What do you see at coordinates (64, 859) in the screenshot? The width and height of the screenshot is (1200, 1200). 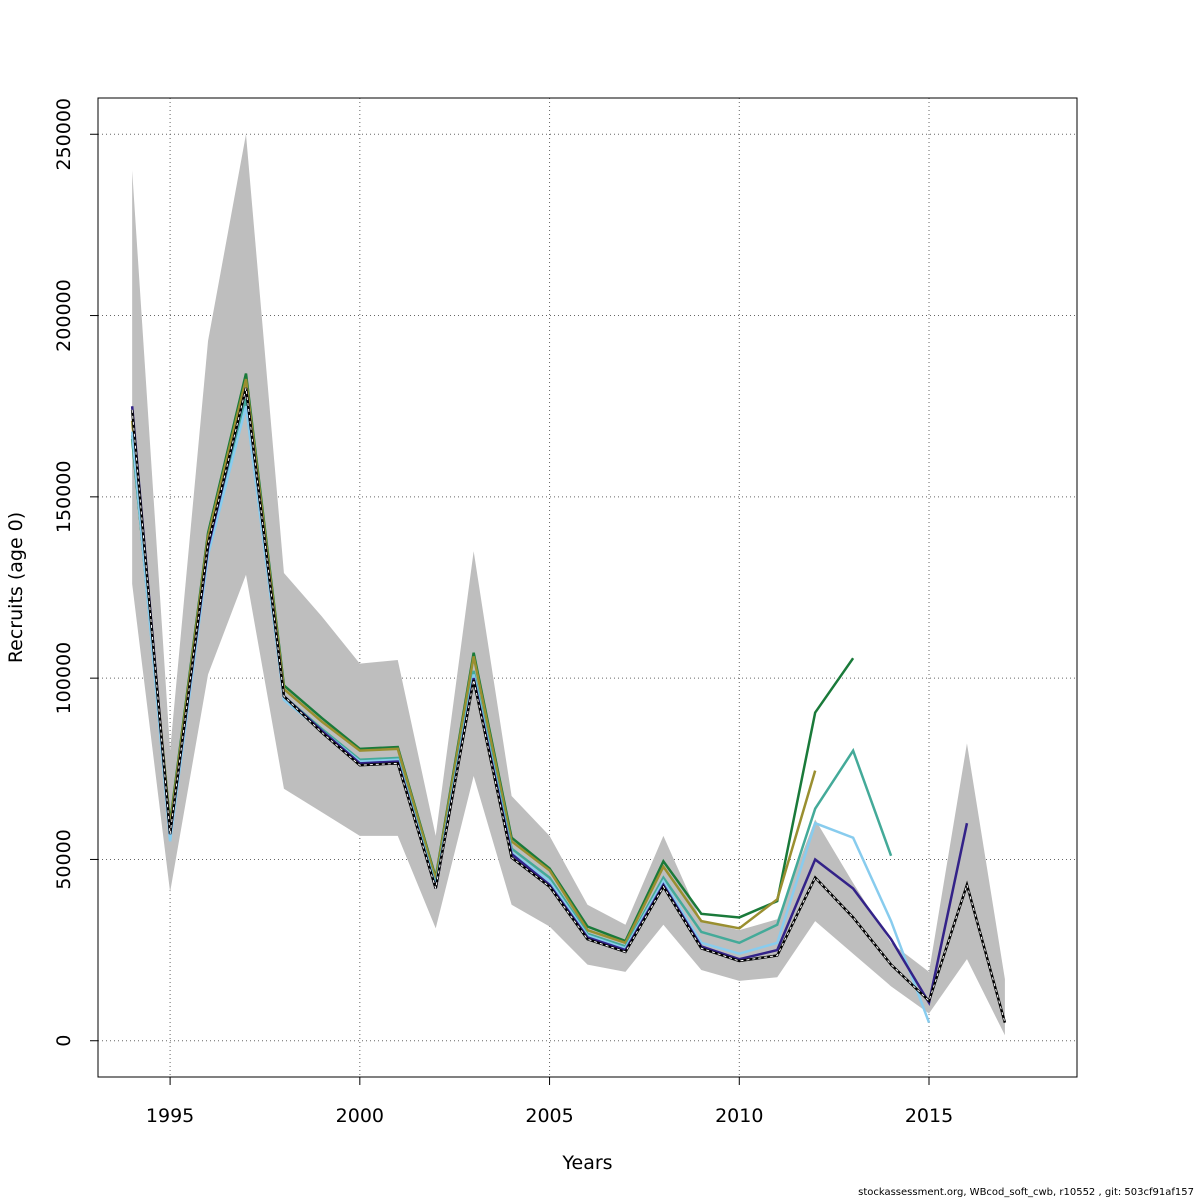 I see `y-tick-label: 50000` at bounding box center [64, 859].